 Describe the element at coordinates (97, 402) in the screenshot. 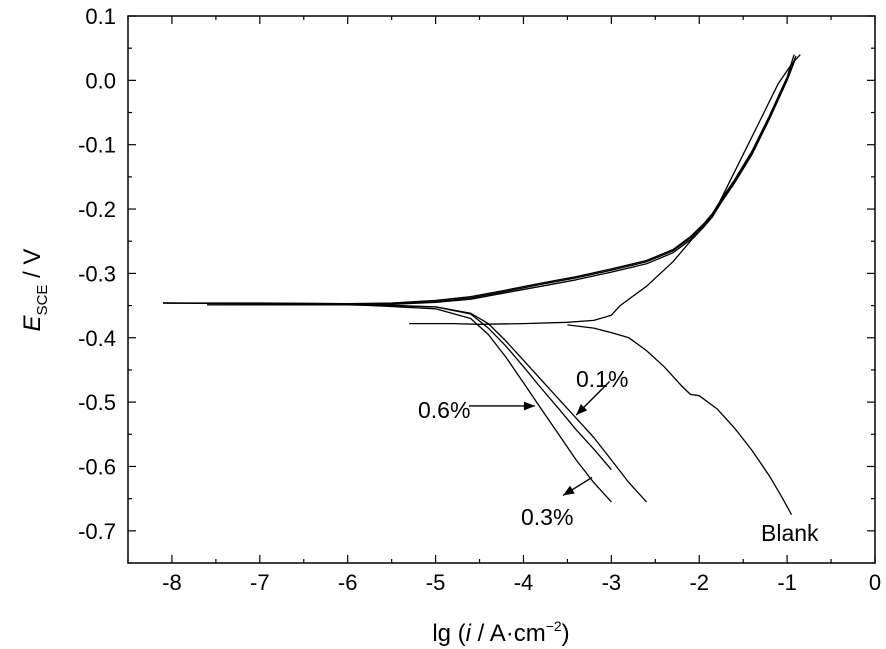

I see `y-tick-label: -0.5` at that location.